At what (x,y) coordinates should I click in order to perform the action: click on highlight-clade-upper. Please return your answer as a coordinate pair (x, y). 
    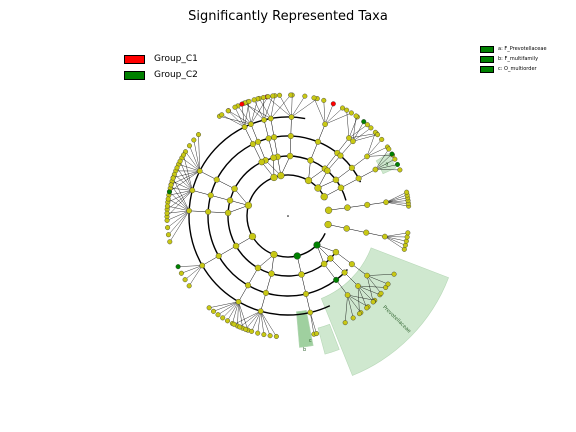
    Looking at the image, I should click on (386, 164).